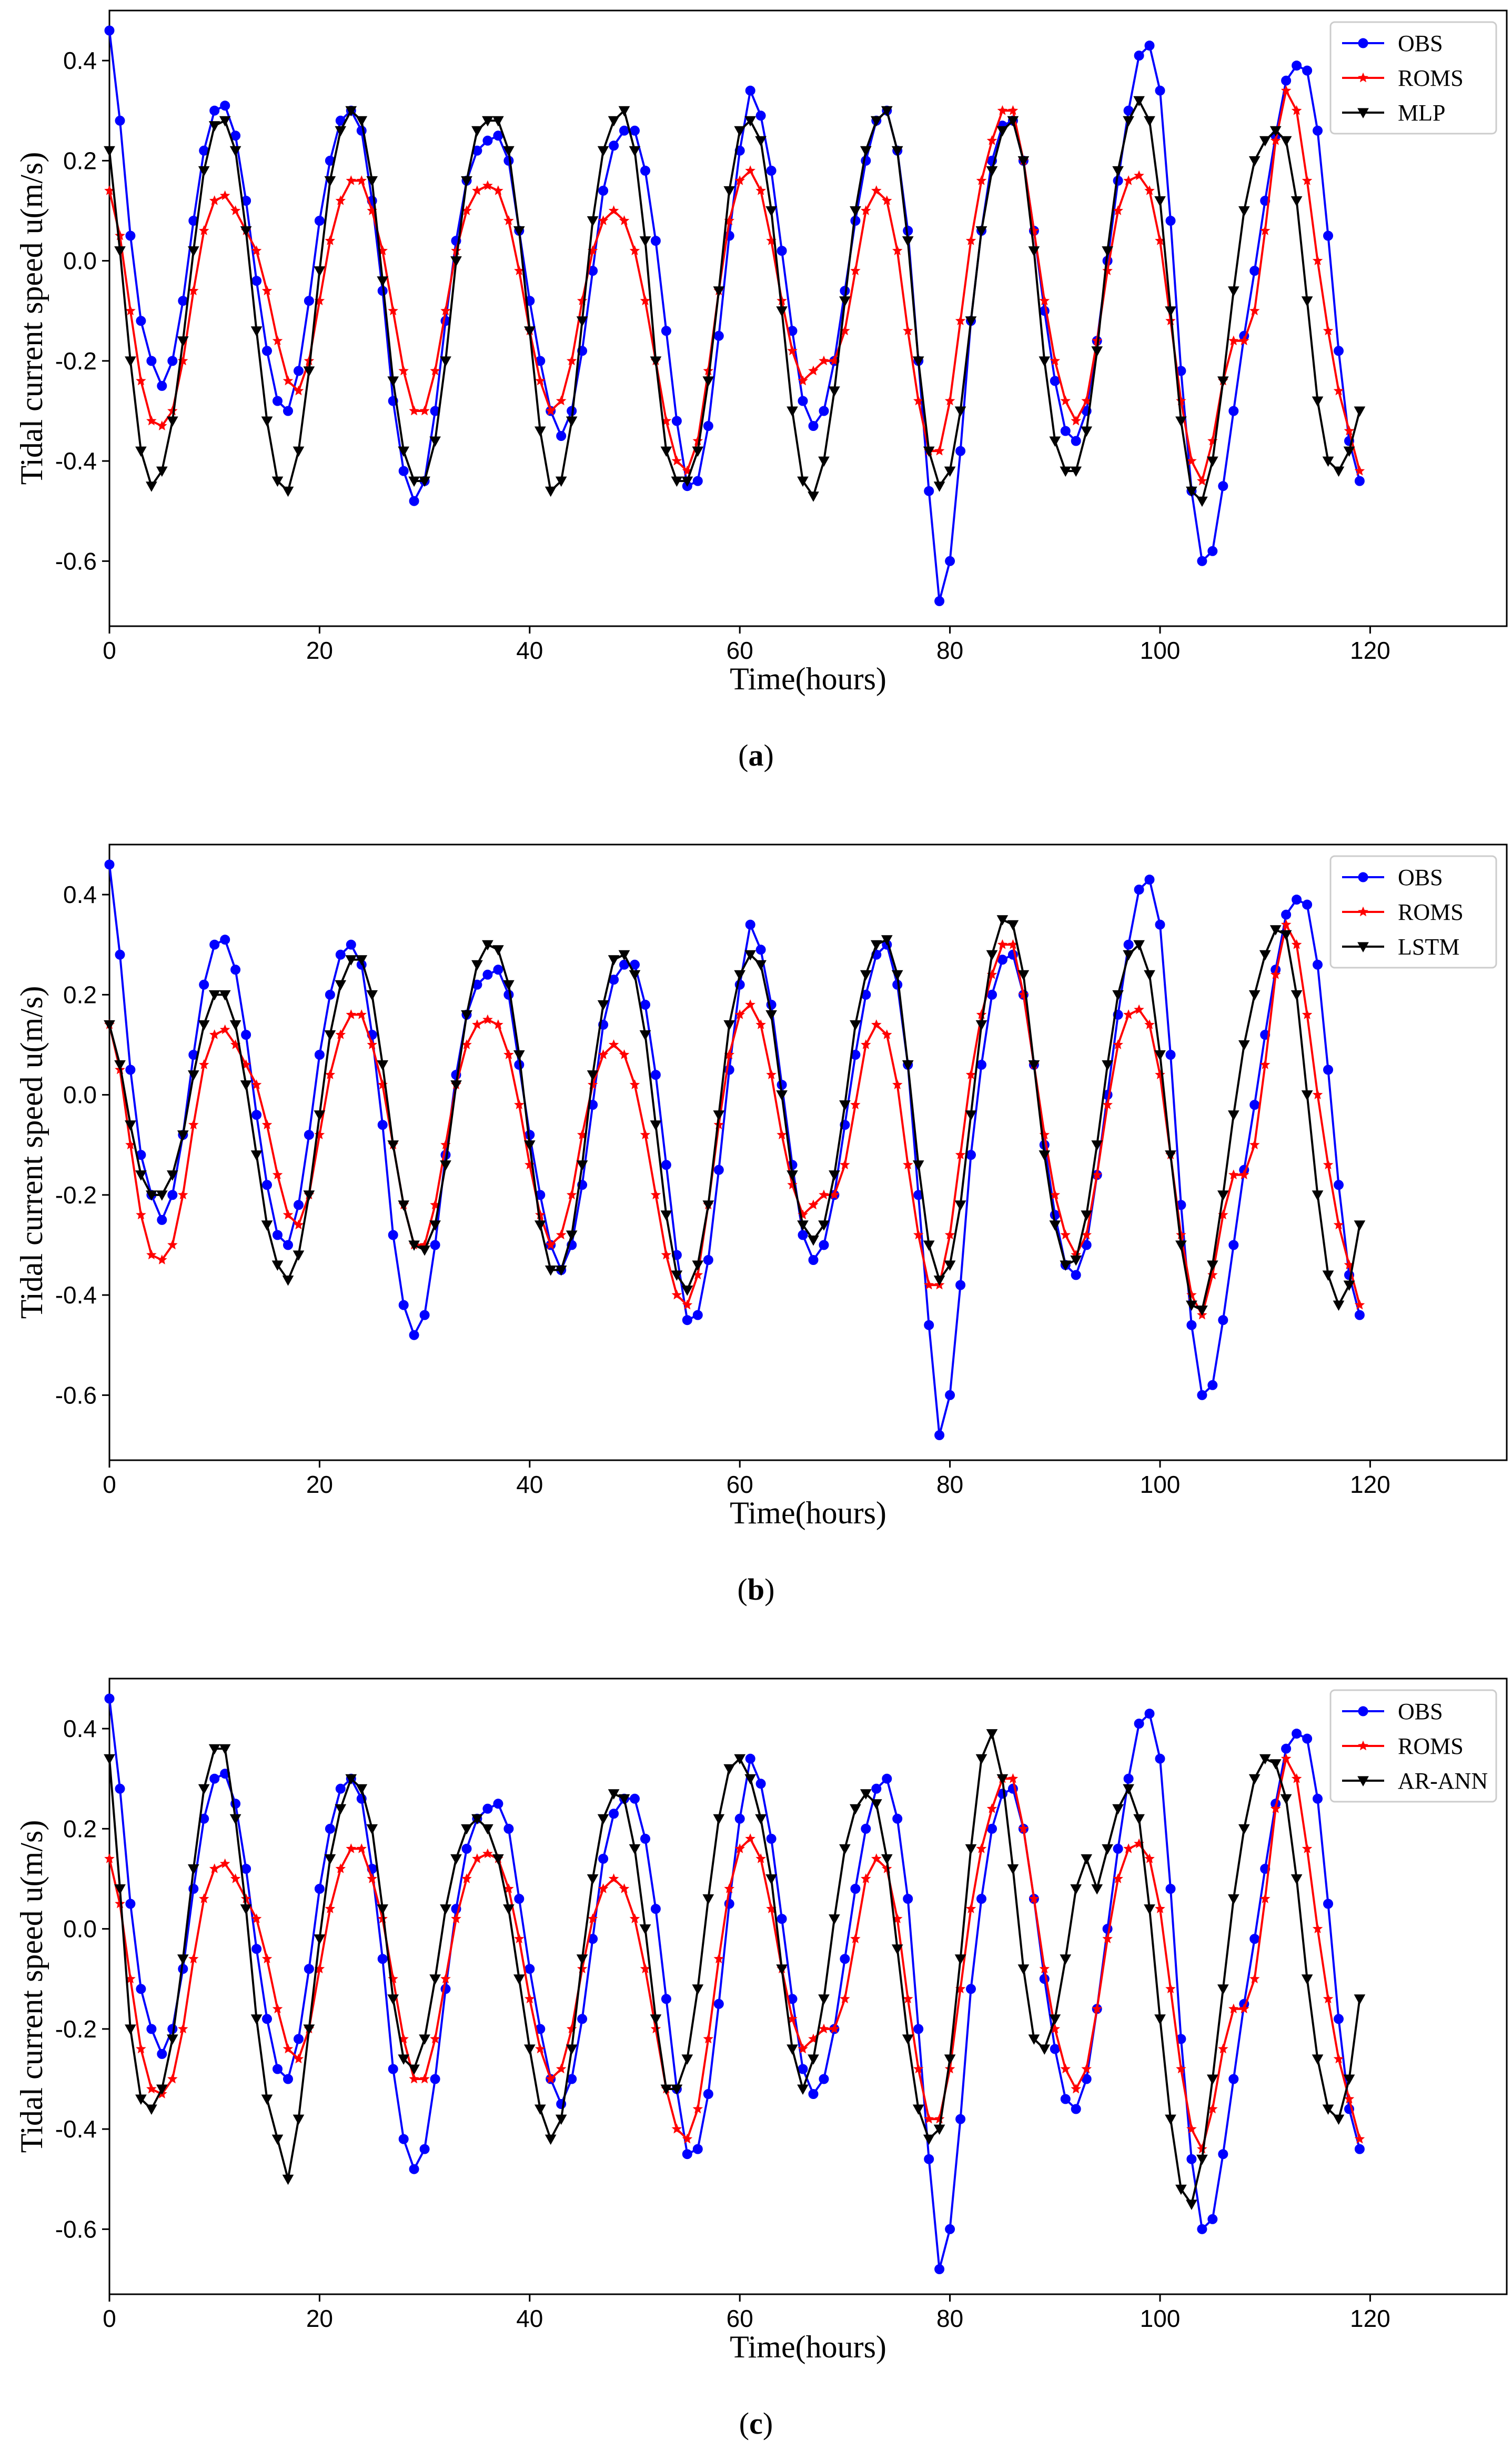 The image size is (1512, 2450). Describe the element at coordinates (756, 755) in the screenshot. I see `caption-letter: a` at that location.